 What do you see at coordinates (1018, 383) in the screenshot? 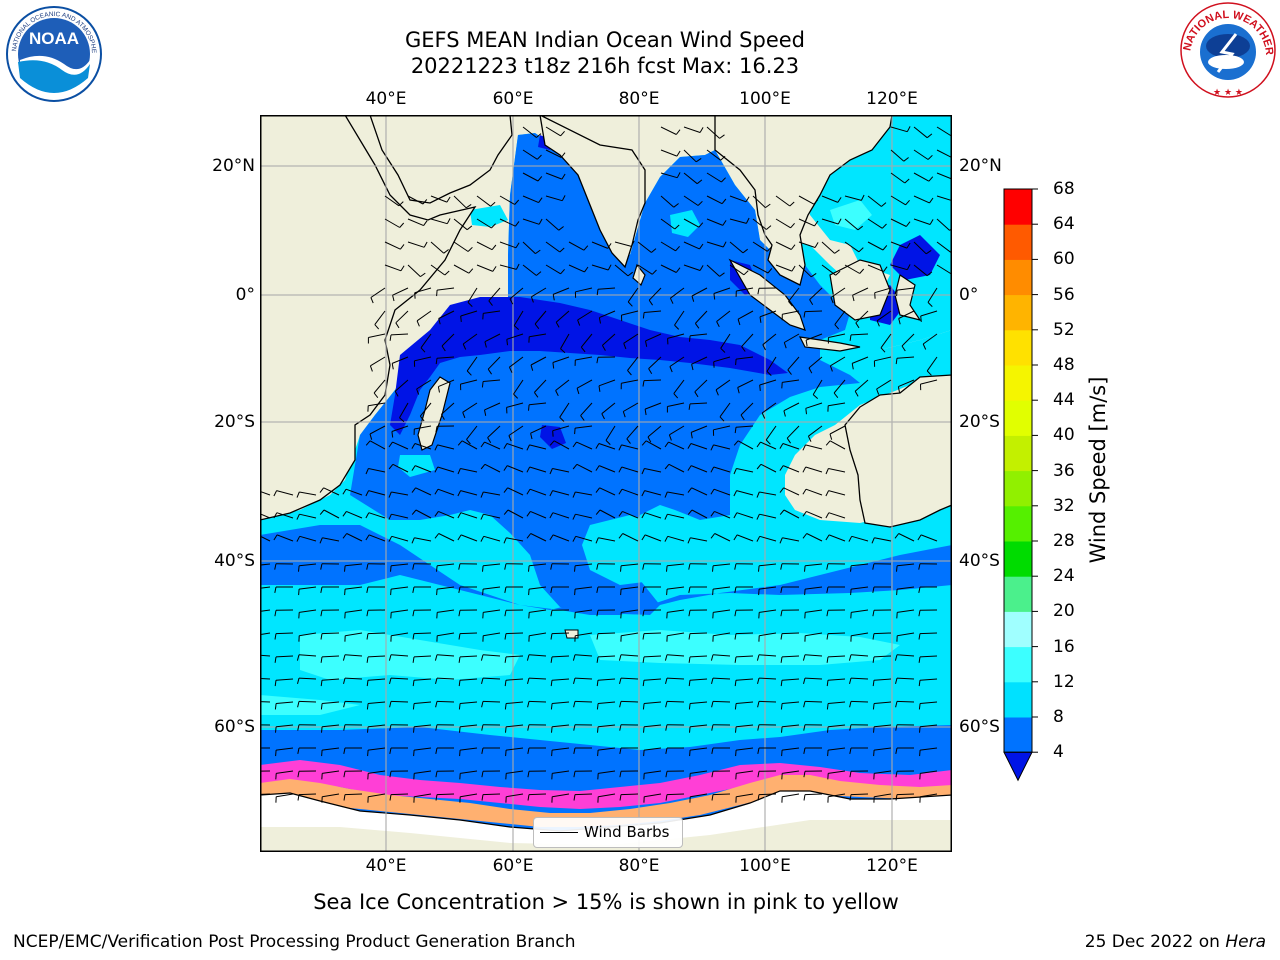
I see `colorbar-segment` at bounding box center [1018, 383].